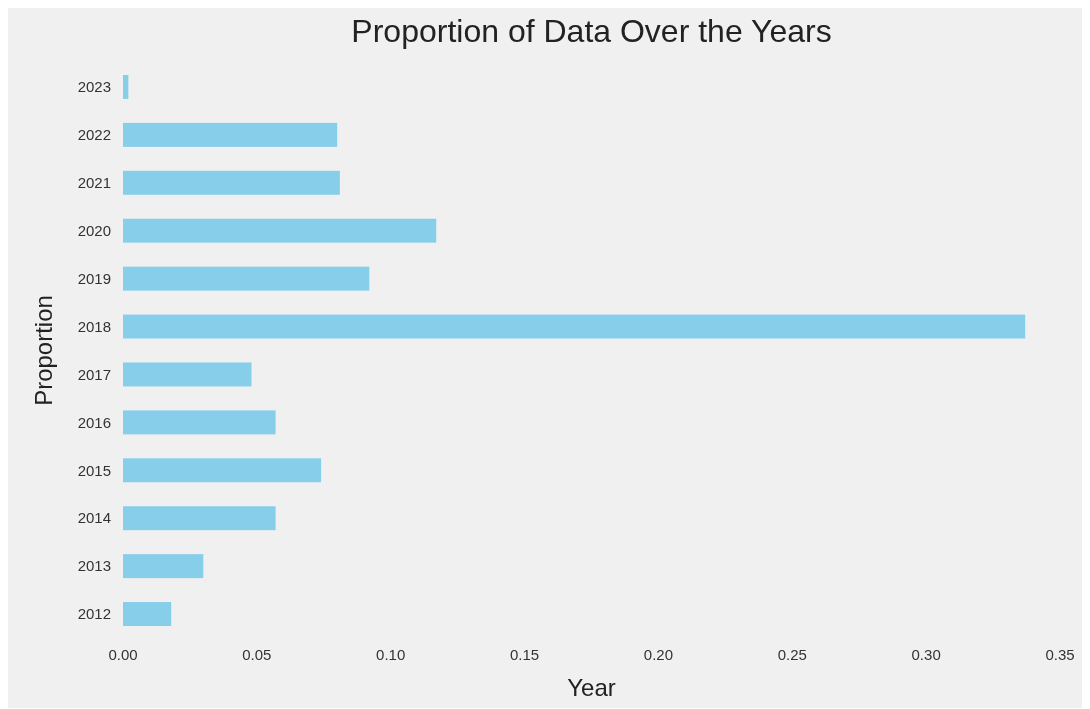 Image resolution: width=1090 pixels, height=709 pixels. I want to click on y-tick-label: 2021, so click(94, 183).